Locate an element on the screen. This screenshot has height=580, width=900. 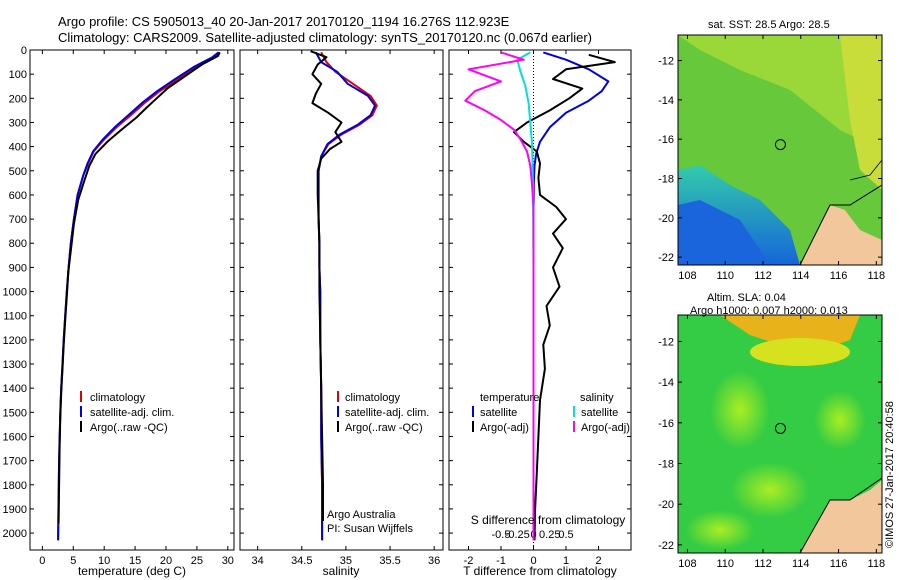
legend-title-temperature: temperature is located at coordinates (509, 398).